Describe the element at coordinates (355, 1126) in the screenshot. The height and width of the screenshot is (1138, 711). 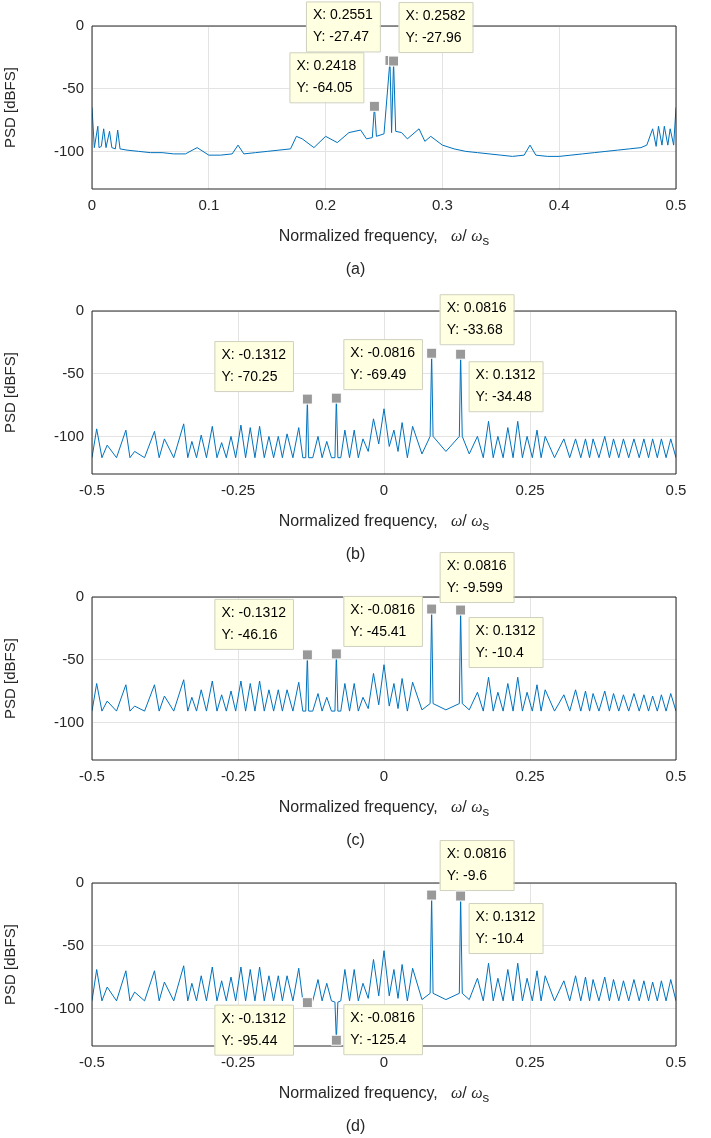
I see `text: (d)` at that location.